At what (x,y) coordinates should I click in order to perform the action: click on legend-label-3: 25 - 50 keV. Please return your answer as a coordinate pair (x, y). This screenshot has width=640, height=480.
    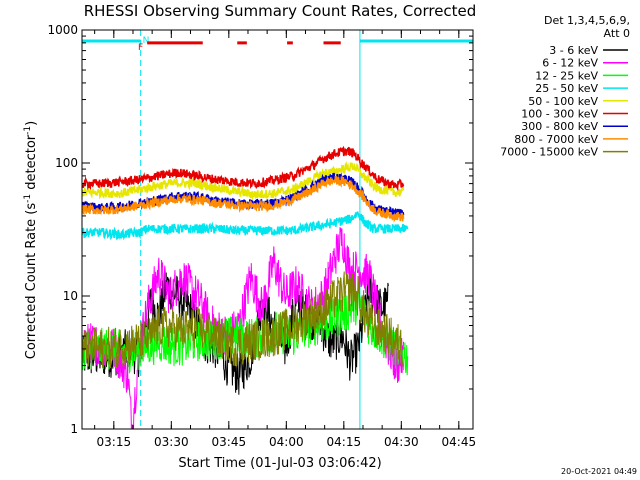
    Looking at the image, I should click on (566, 88).